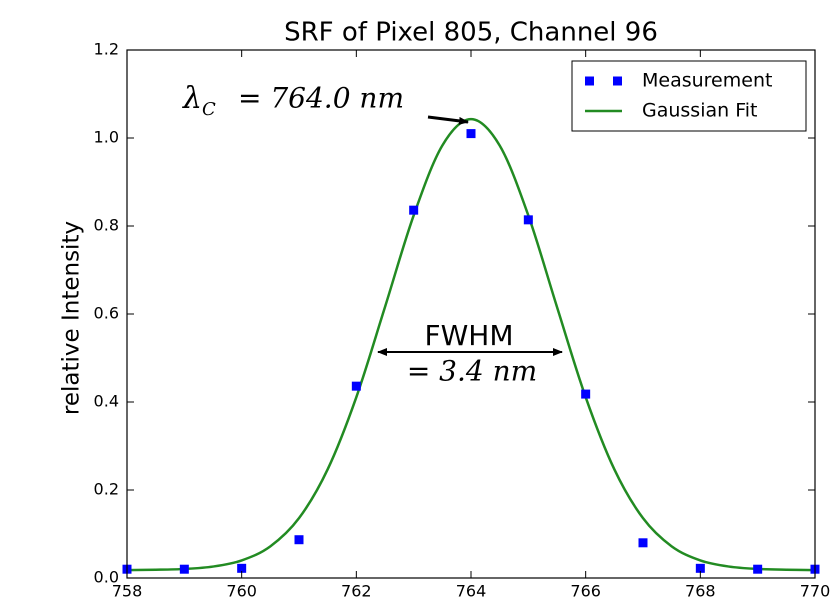 The height and width of the screenshot is (616, 840). What do you see at coordinates (321, 98) in the screenshot?
I see `annotation-text: = 764.0 nm` at bounding box center [321, 98].